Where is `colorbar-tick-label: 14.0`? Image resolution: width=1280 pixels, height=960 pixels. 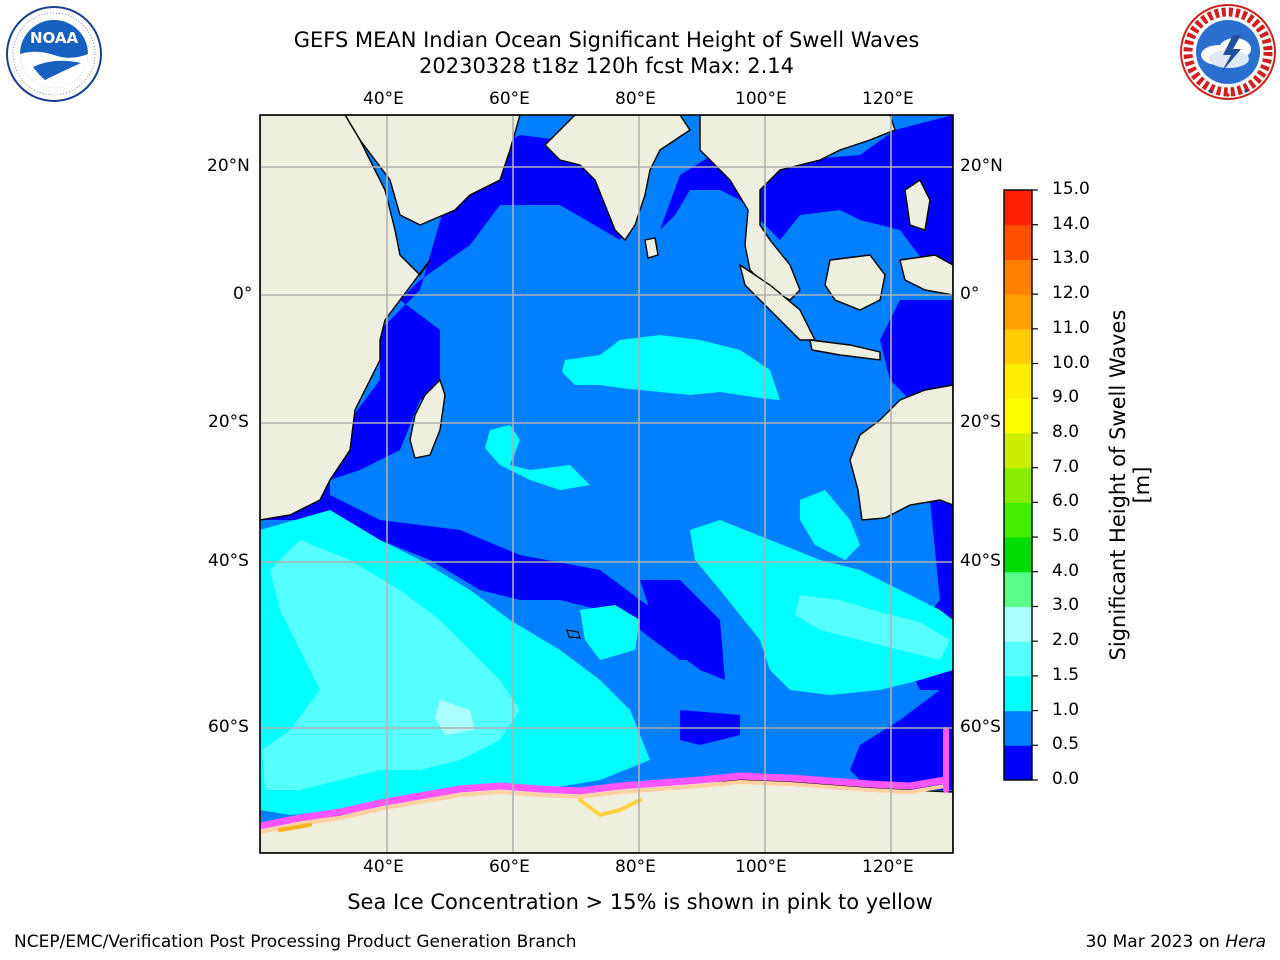 colorbar-tick-label: 14.0 is located at coordinates (1071, 223).